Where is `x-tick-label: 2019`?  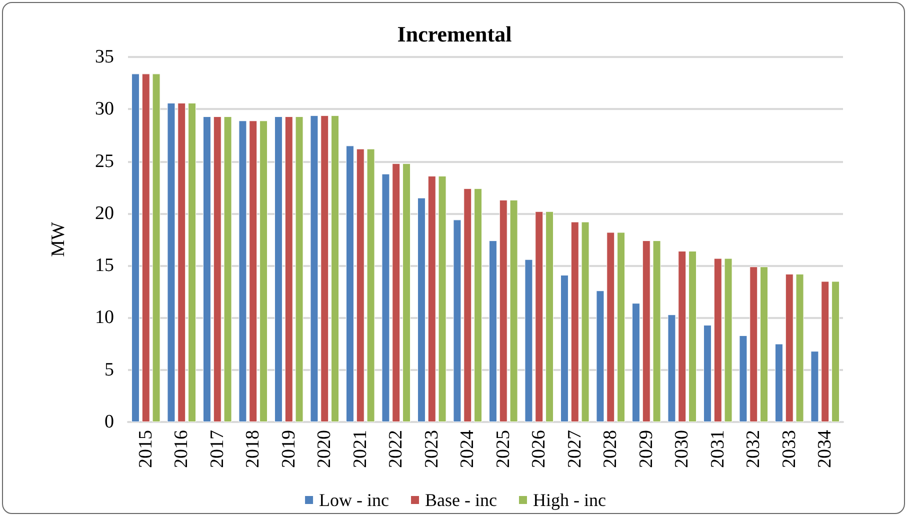
x-tick-label: 2019 is located at coordinates (289, 449).